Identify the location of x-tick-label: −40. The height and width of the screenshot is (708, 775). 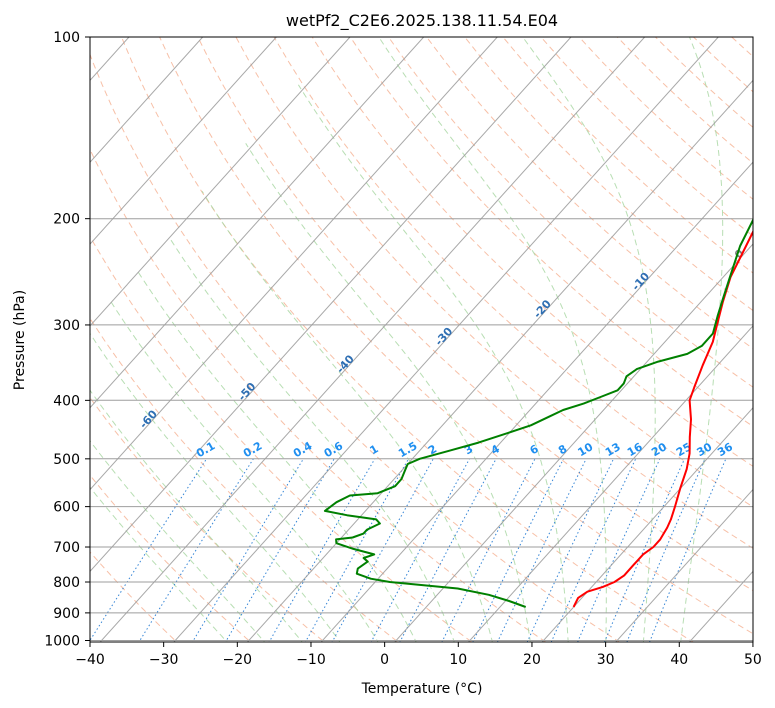
(90, 660).